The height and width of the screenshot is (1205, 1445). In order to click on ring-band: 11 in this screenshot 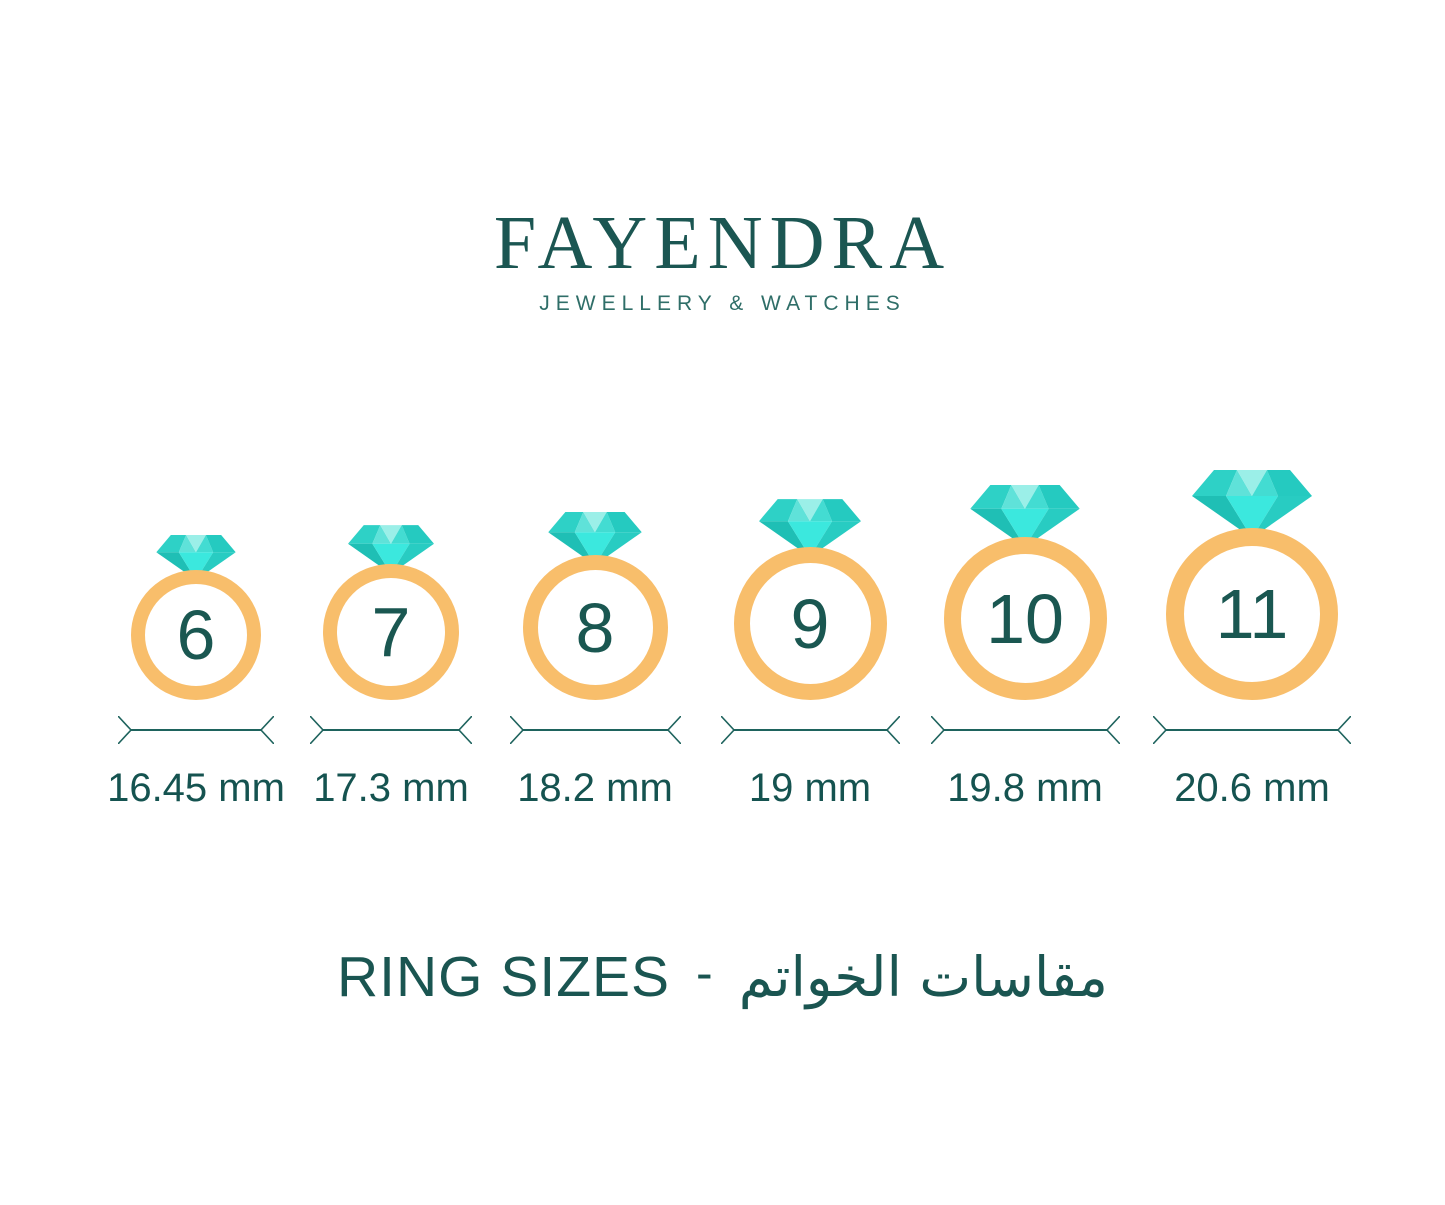, I will do `click(1252, 614)`.